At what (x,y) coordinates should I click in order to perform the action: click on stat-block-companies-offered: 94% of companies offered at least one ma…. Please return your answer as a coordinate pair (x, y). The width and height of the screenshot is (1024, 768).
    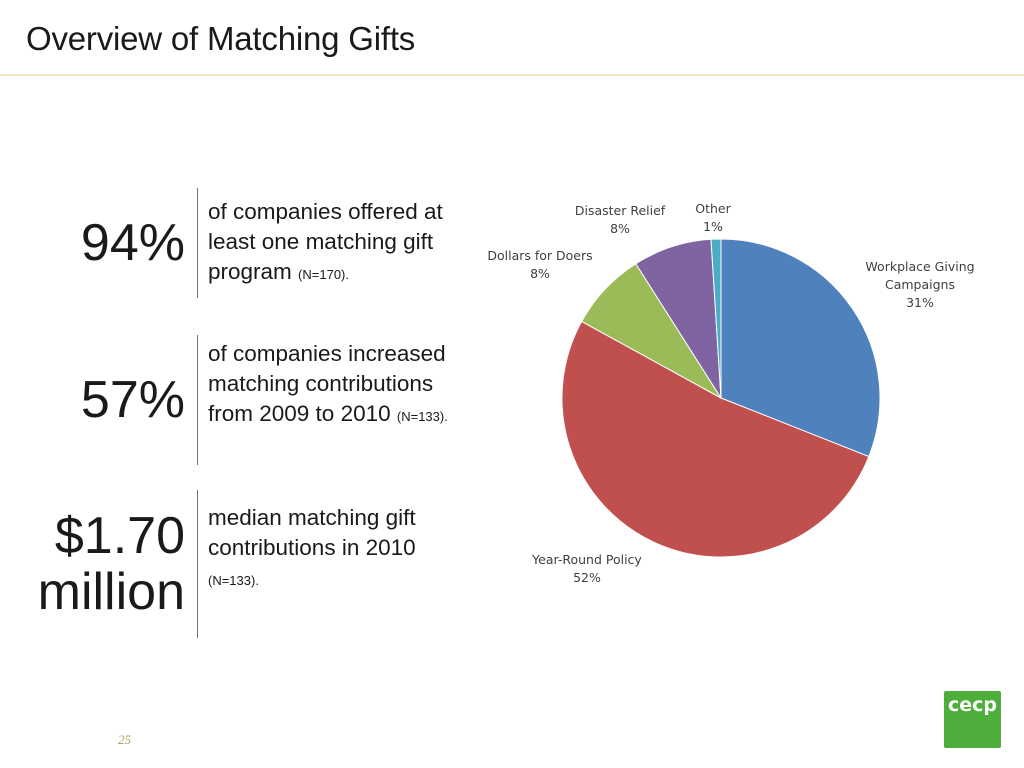
    Looking at the image, I should click on (229, 243).